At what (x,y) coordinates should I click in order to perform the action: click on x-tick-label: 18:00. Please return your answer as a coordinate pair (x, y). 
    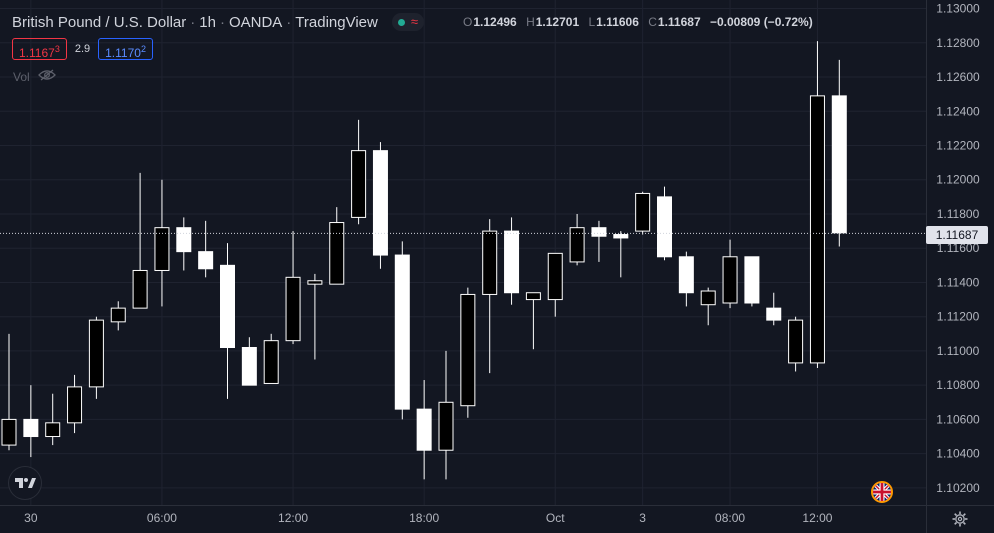
    Looking at the image, I should click on (424, 518).